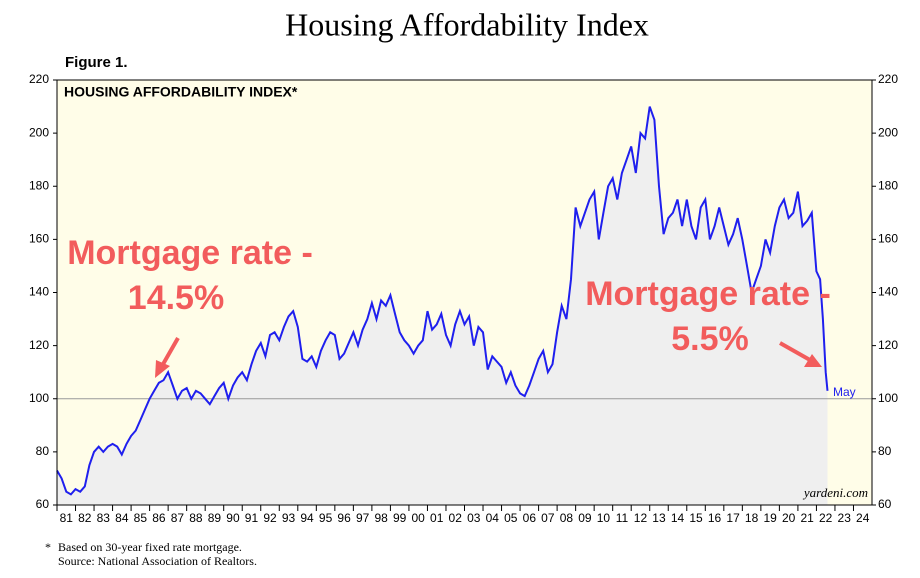  I want to click on x-tick-label: 96, so click(344, 518).